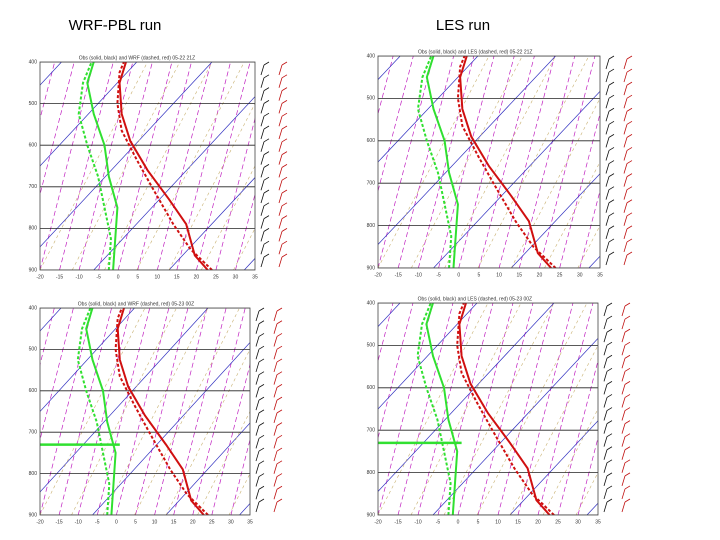 Image resolution: width=720 pixels, height=540 pixels. What do you see at coordinates (433, 409) in the screenshot?
I see `moist-adiabat` at bounding box center [433, 409].